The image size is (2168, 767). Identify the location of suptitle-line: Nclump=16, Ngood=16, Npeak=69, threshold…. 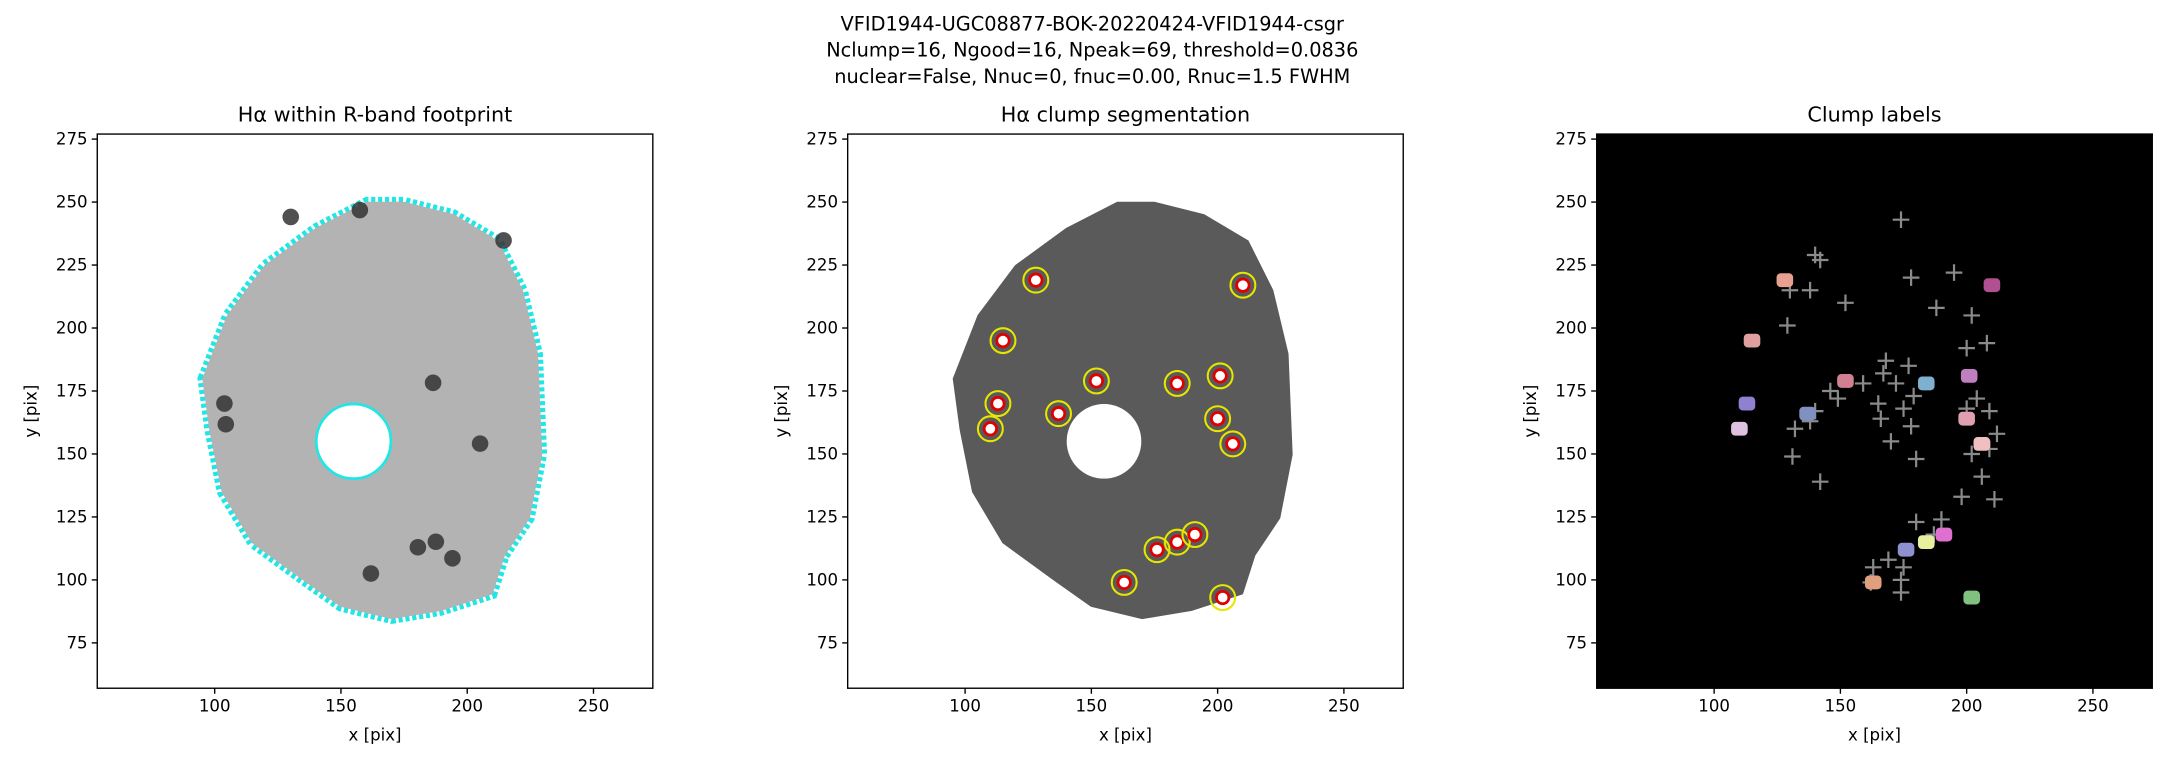
(1092, 50).